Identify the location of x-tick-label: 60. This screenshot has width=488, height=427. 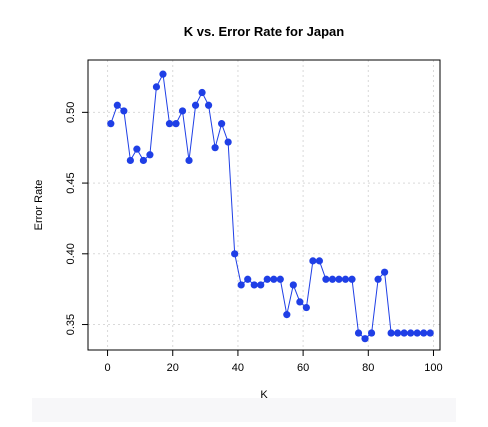
(303, 368).